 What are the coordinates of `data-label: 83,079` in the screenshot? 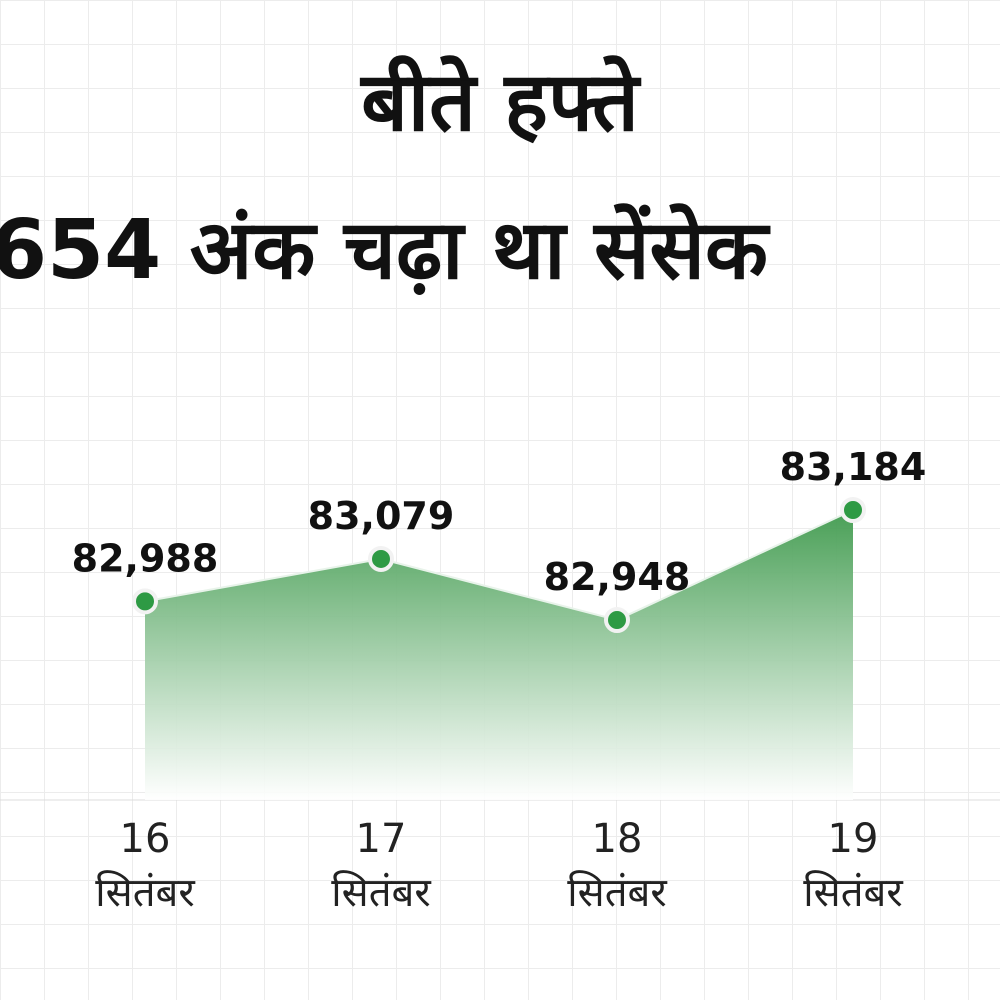 It's located at (381, 516).